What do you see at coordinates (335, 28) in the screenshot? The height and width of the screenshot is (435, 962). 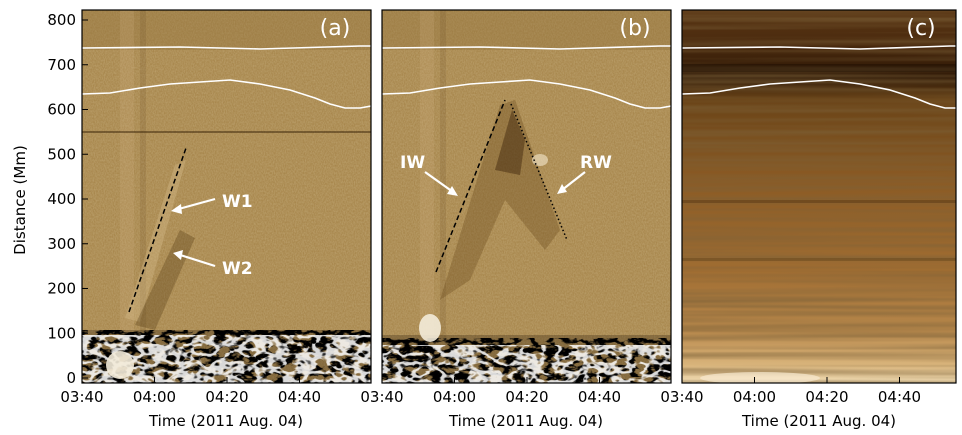 I see `panel-a-label: (a)` at bounding box center [335, 28].